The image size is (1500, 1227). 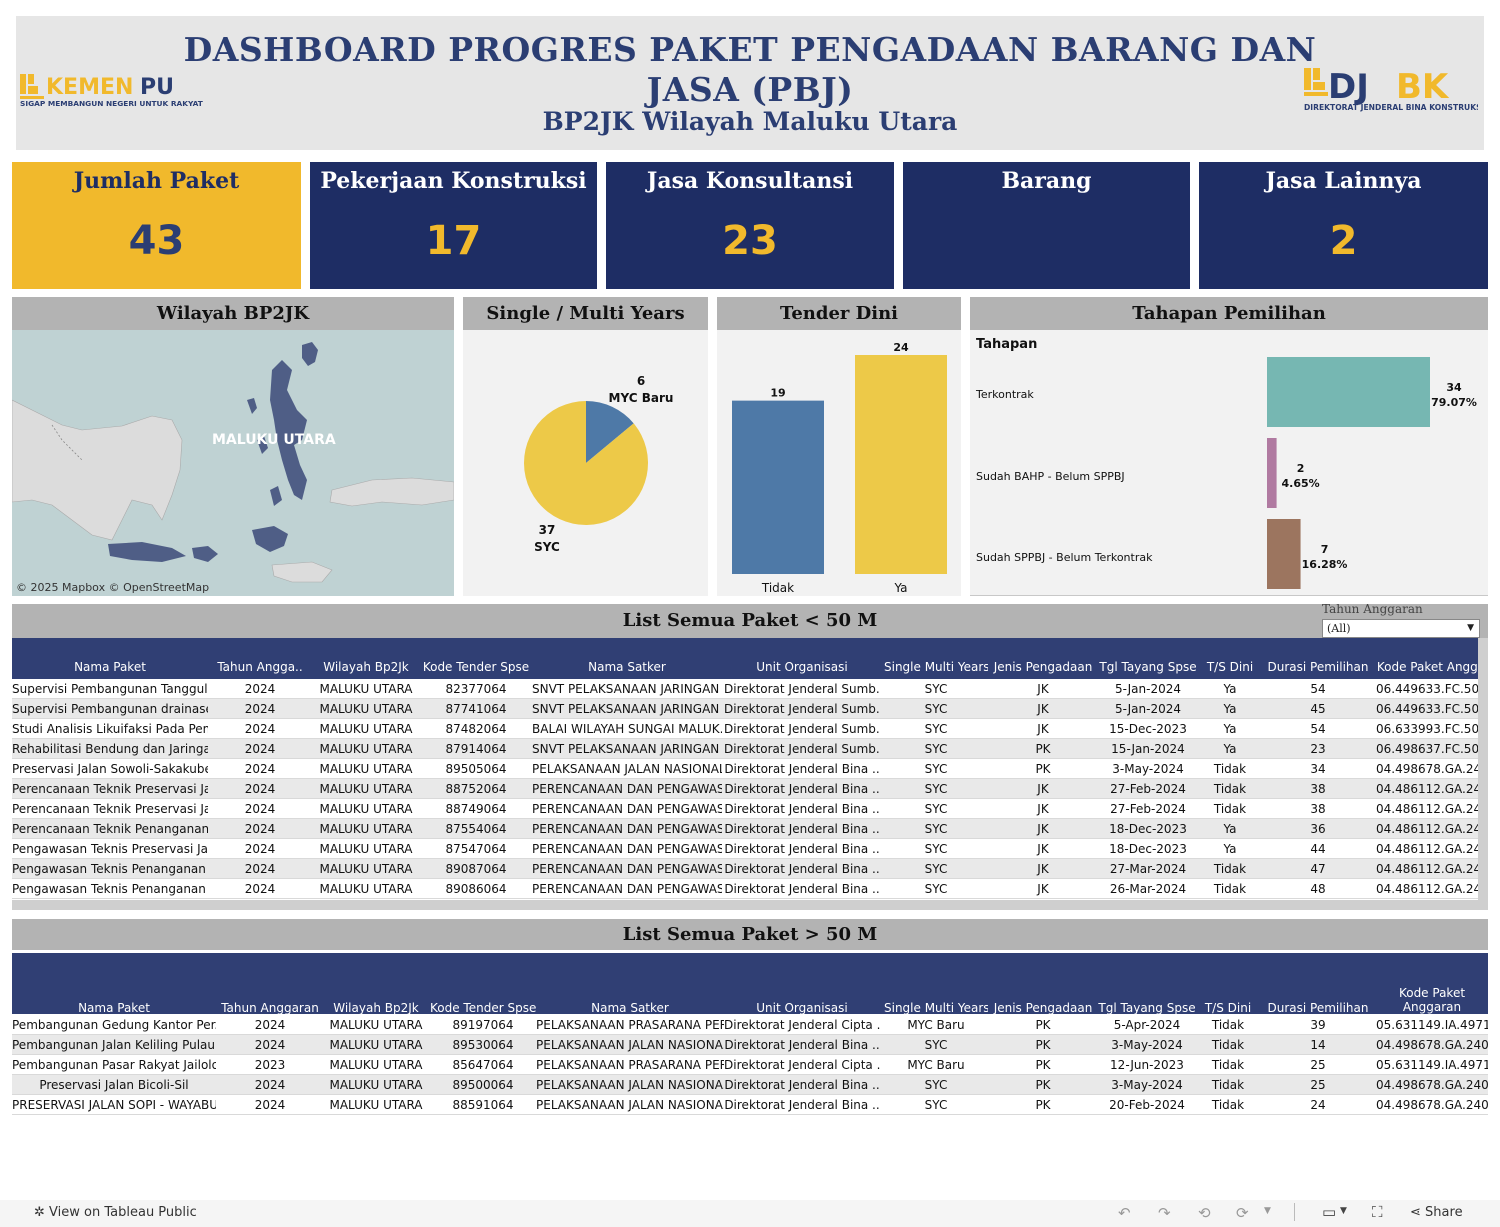 What do you see at coordinates (110, 869) in the screenshot?
I see `table-cell: Pengawasan Teknis Penanganan J..` at bounding box center [110, 869].